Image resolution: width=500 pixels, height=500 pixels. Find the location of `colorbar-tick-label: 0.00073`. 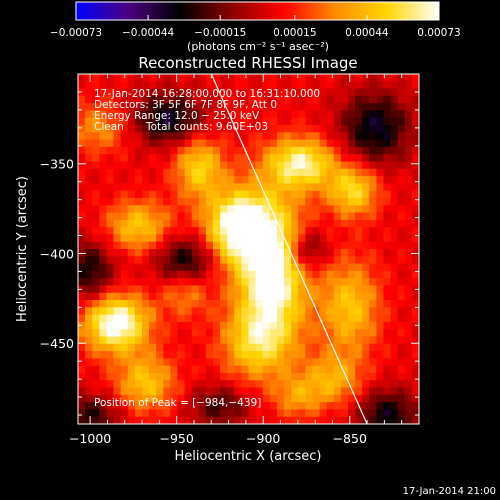

colorbar-tick-label: 0.00073 is located at coordinates (438, 33).